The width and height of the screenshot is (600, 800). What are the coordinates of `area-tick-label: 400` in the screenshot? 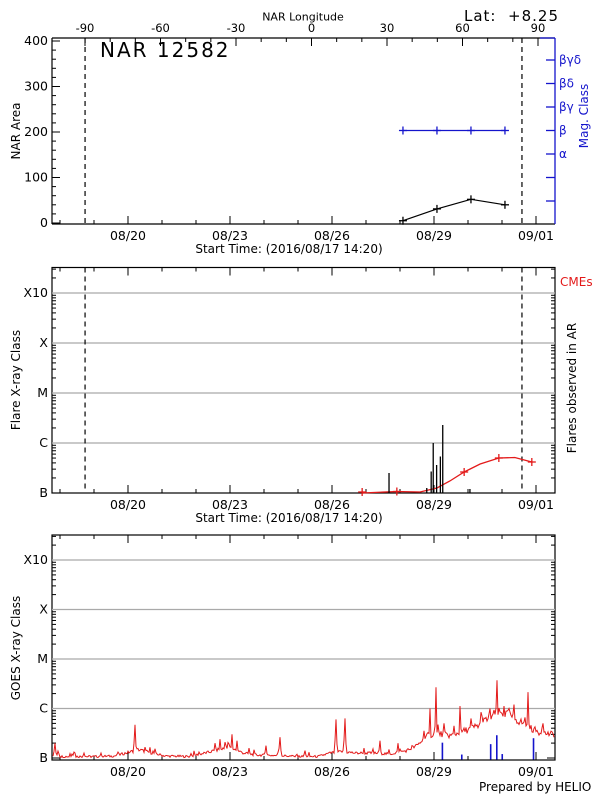 It's located at (36, 40).